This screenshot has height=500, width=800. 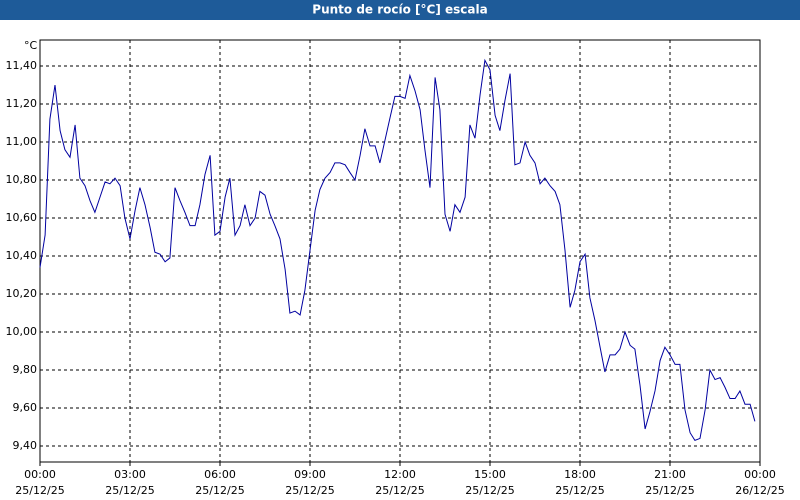 What do you see at coordinates (130, 474) in the screenshot?
I see `x-tick-label: 03:00` at bounding box center [130, 474].